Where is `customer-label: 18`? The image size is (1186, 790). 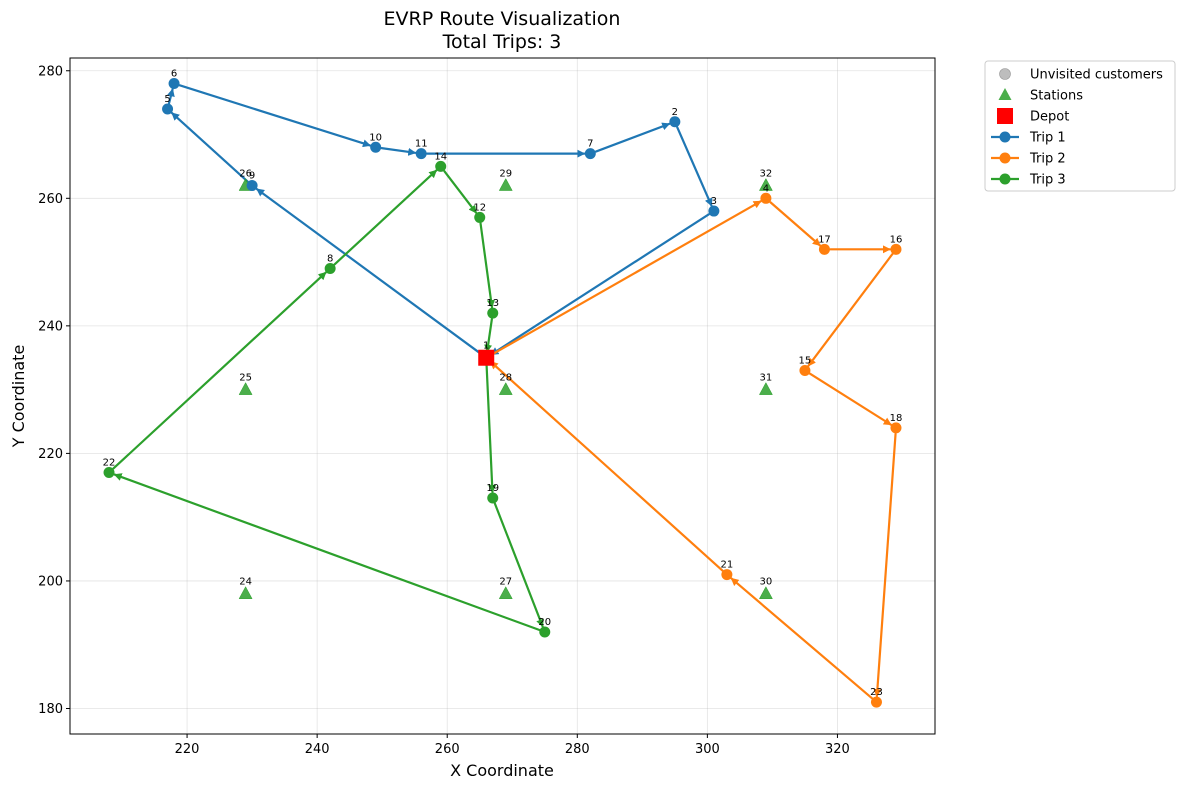
customer-label: 18 is located at coordinates (896, 418).